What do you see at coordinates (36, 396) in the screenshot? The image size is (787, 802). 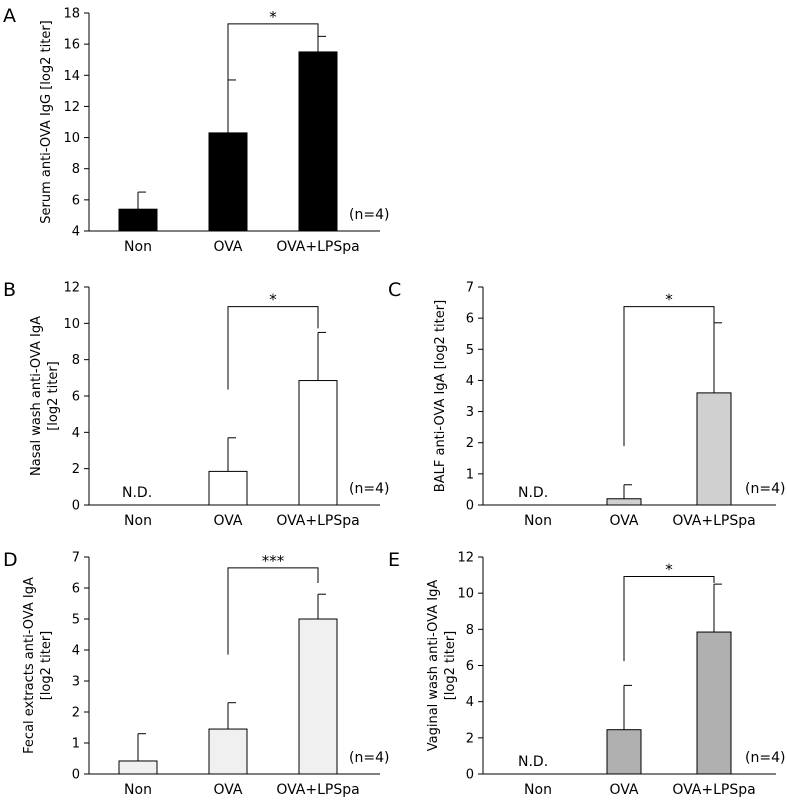 I see `y-axis-label: Nasal wash anti-OVA IgA` at bounding box center [36, 396].